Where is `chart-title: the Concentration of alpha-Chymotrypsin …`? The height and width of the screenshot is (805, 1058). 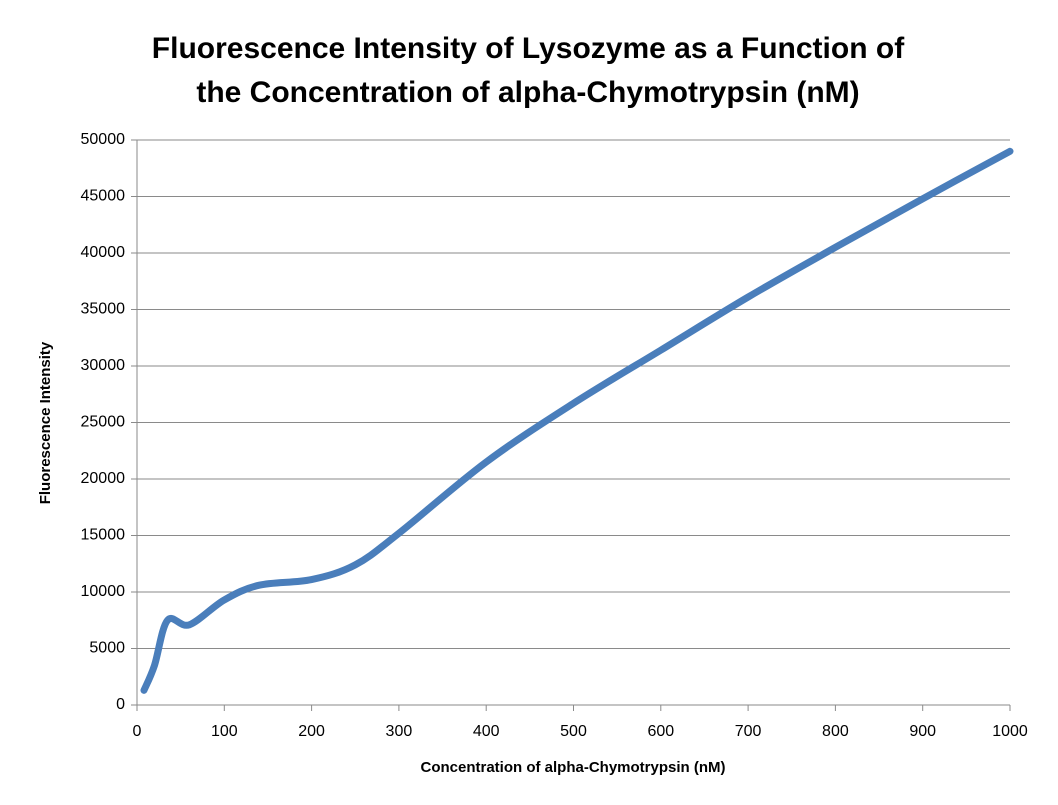 chart-title: the Concentration of alpha-Chymotrypsin … is located at coordinates (527, 92).